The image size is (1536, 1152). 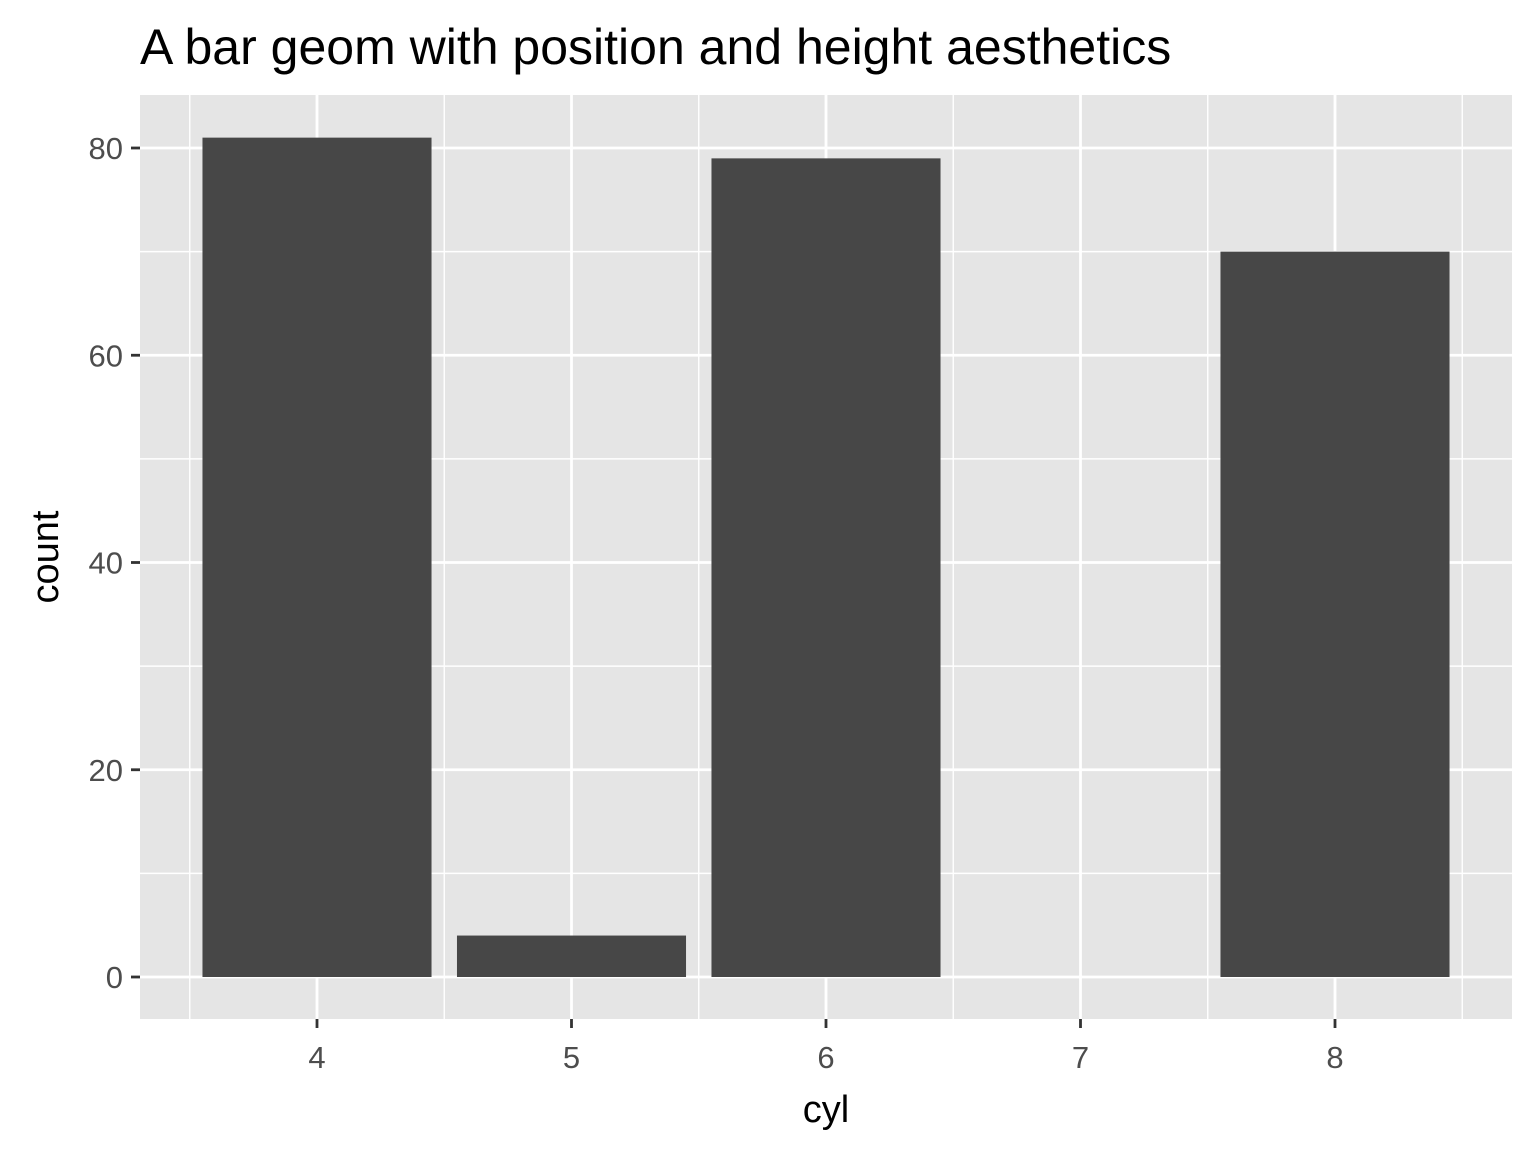 I want to click on y-axis: 0 20 40 60 80, so click(x=114, y=563).